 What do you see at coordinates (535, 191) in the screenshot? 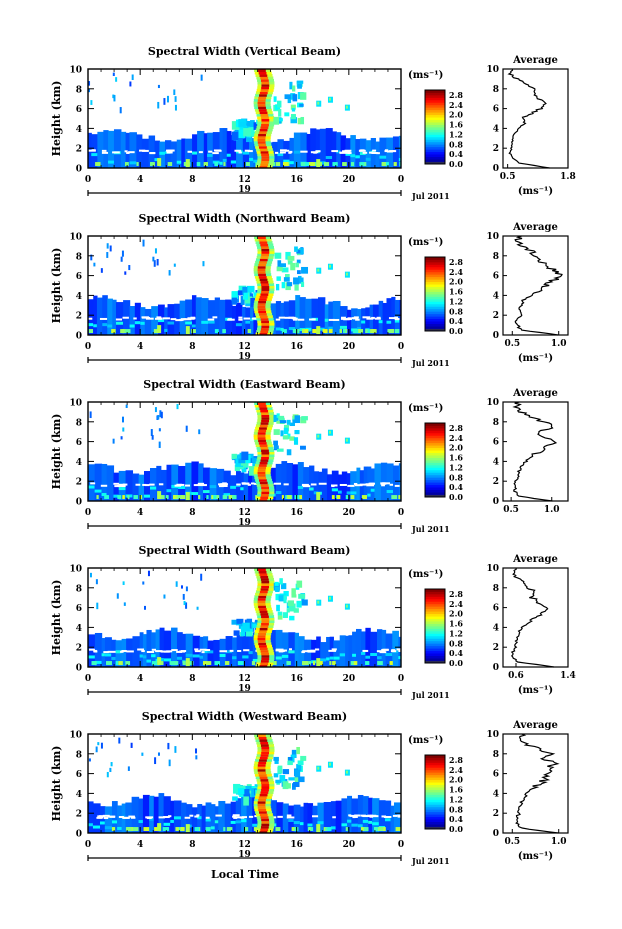
I see `profile-x-label: (ms⁻¹)` at bounding box center [535, 191].